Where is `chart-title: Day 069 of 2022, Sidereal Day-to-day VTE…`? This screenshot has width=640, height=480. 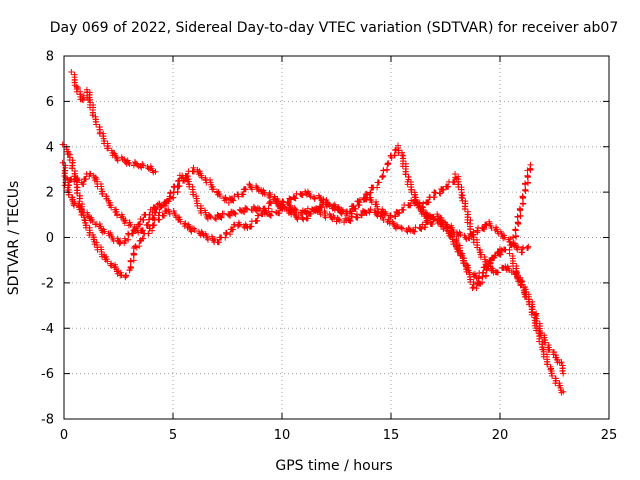 chart-title: Day 069 of 2022, Sidereal Day-to-day VTE… is located at coordinates (334, 28).